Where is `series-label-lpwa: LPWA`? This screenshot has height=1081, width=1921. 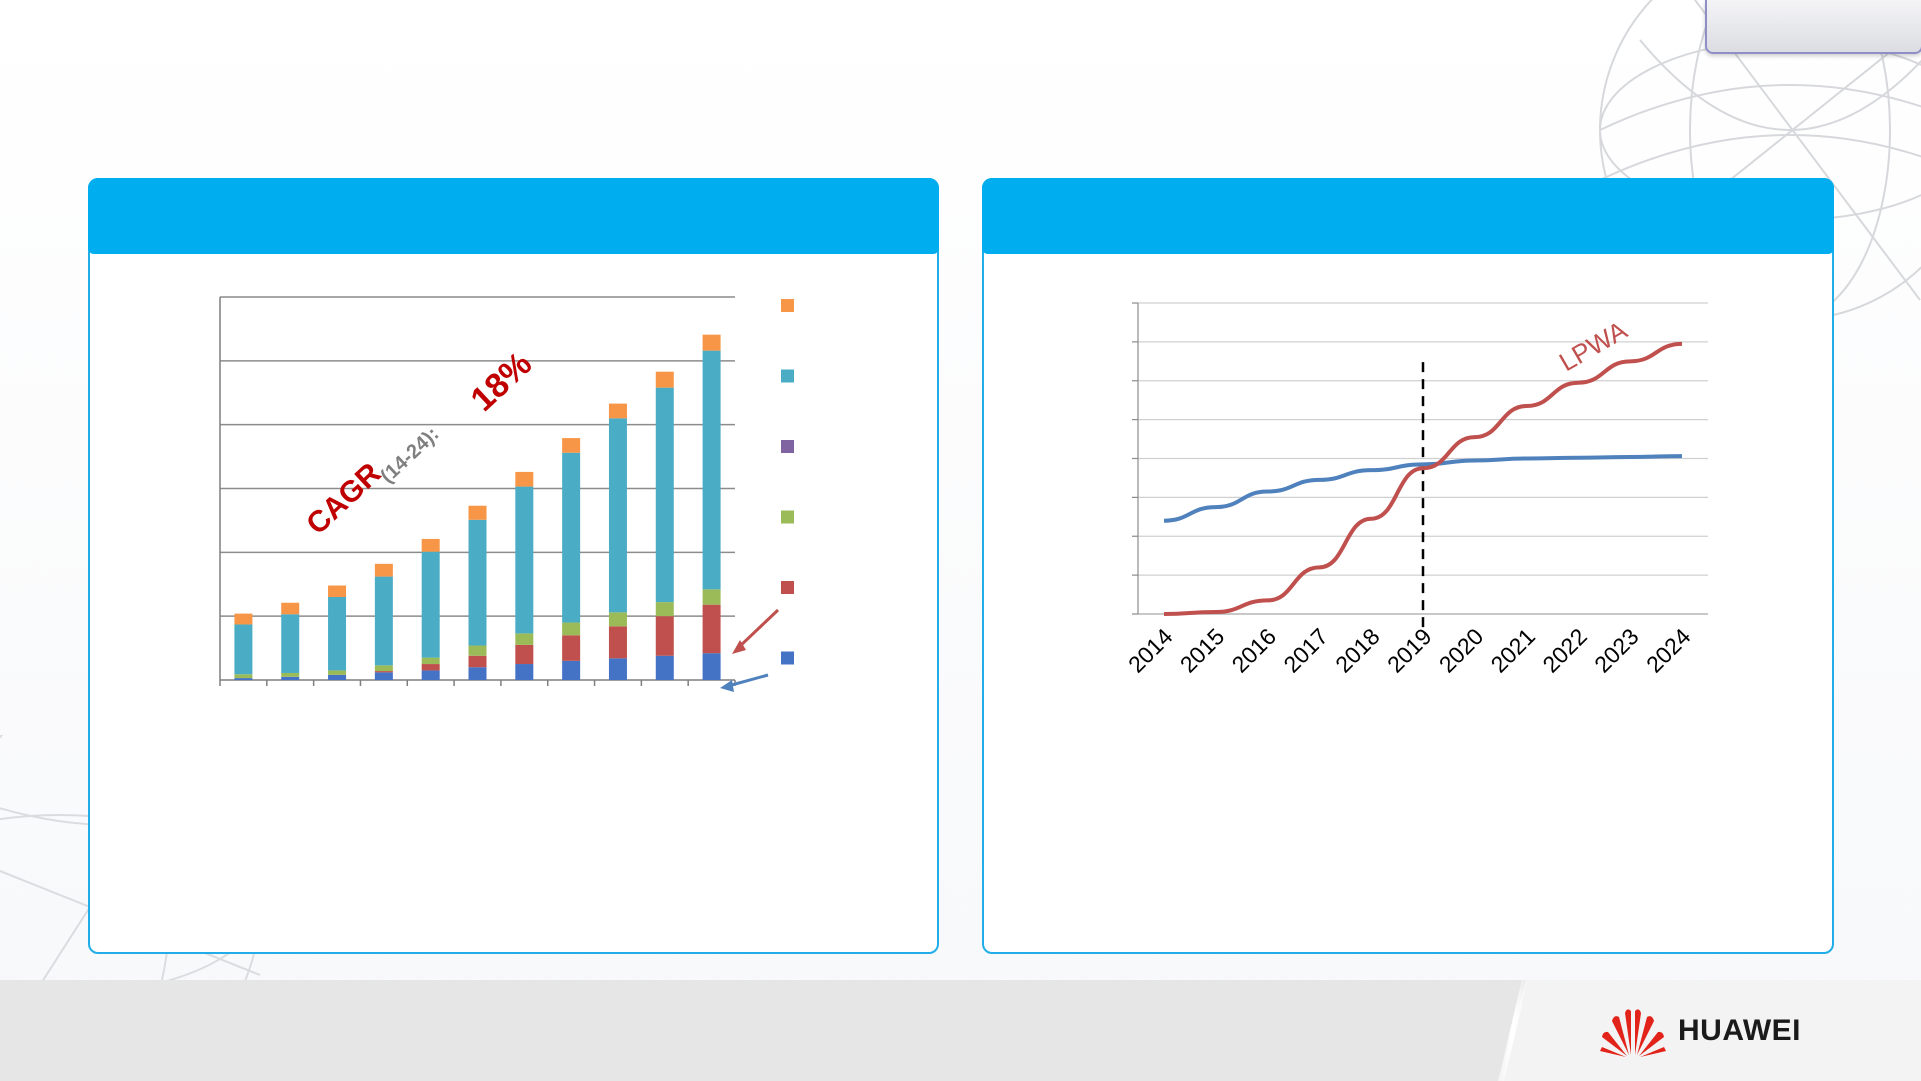 series-label-lpwa: LPWA is located at coordinates (1593, 346).